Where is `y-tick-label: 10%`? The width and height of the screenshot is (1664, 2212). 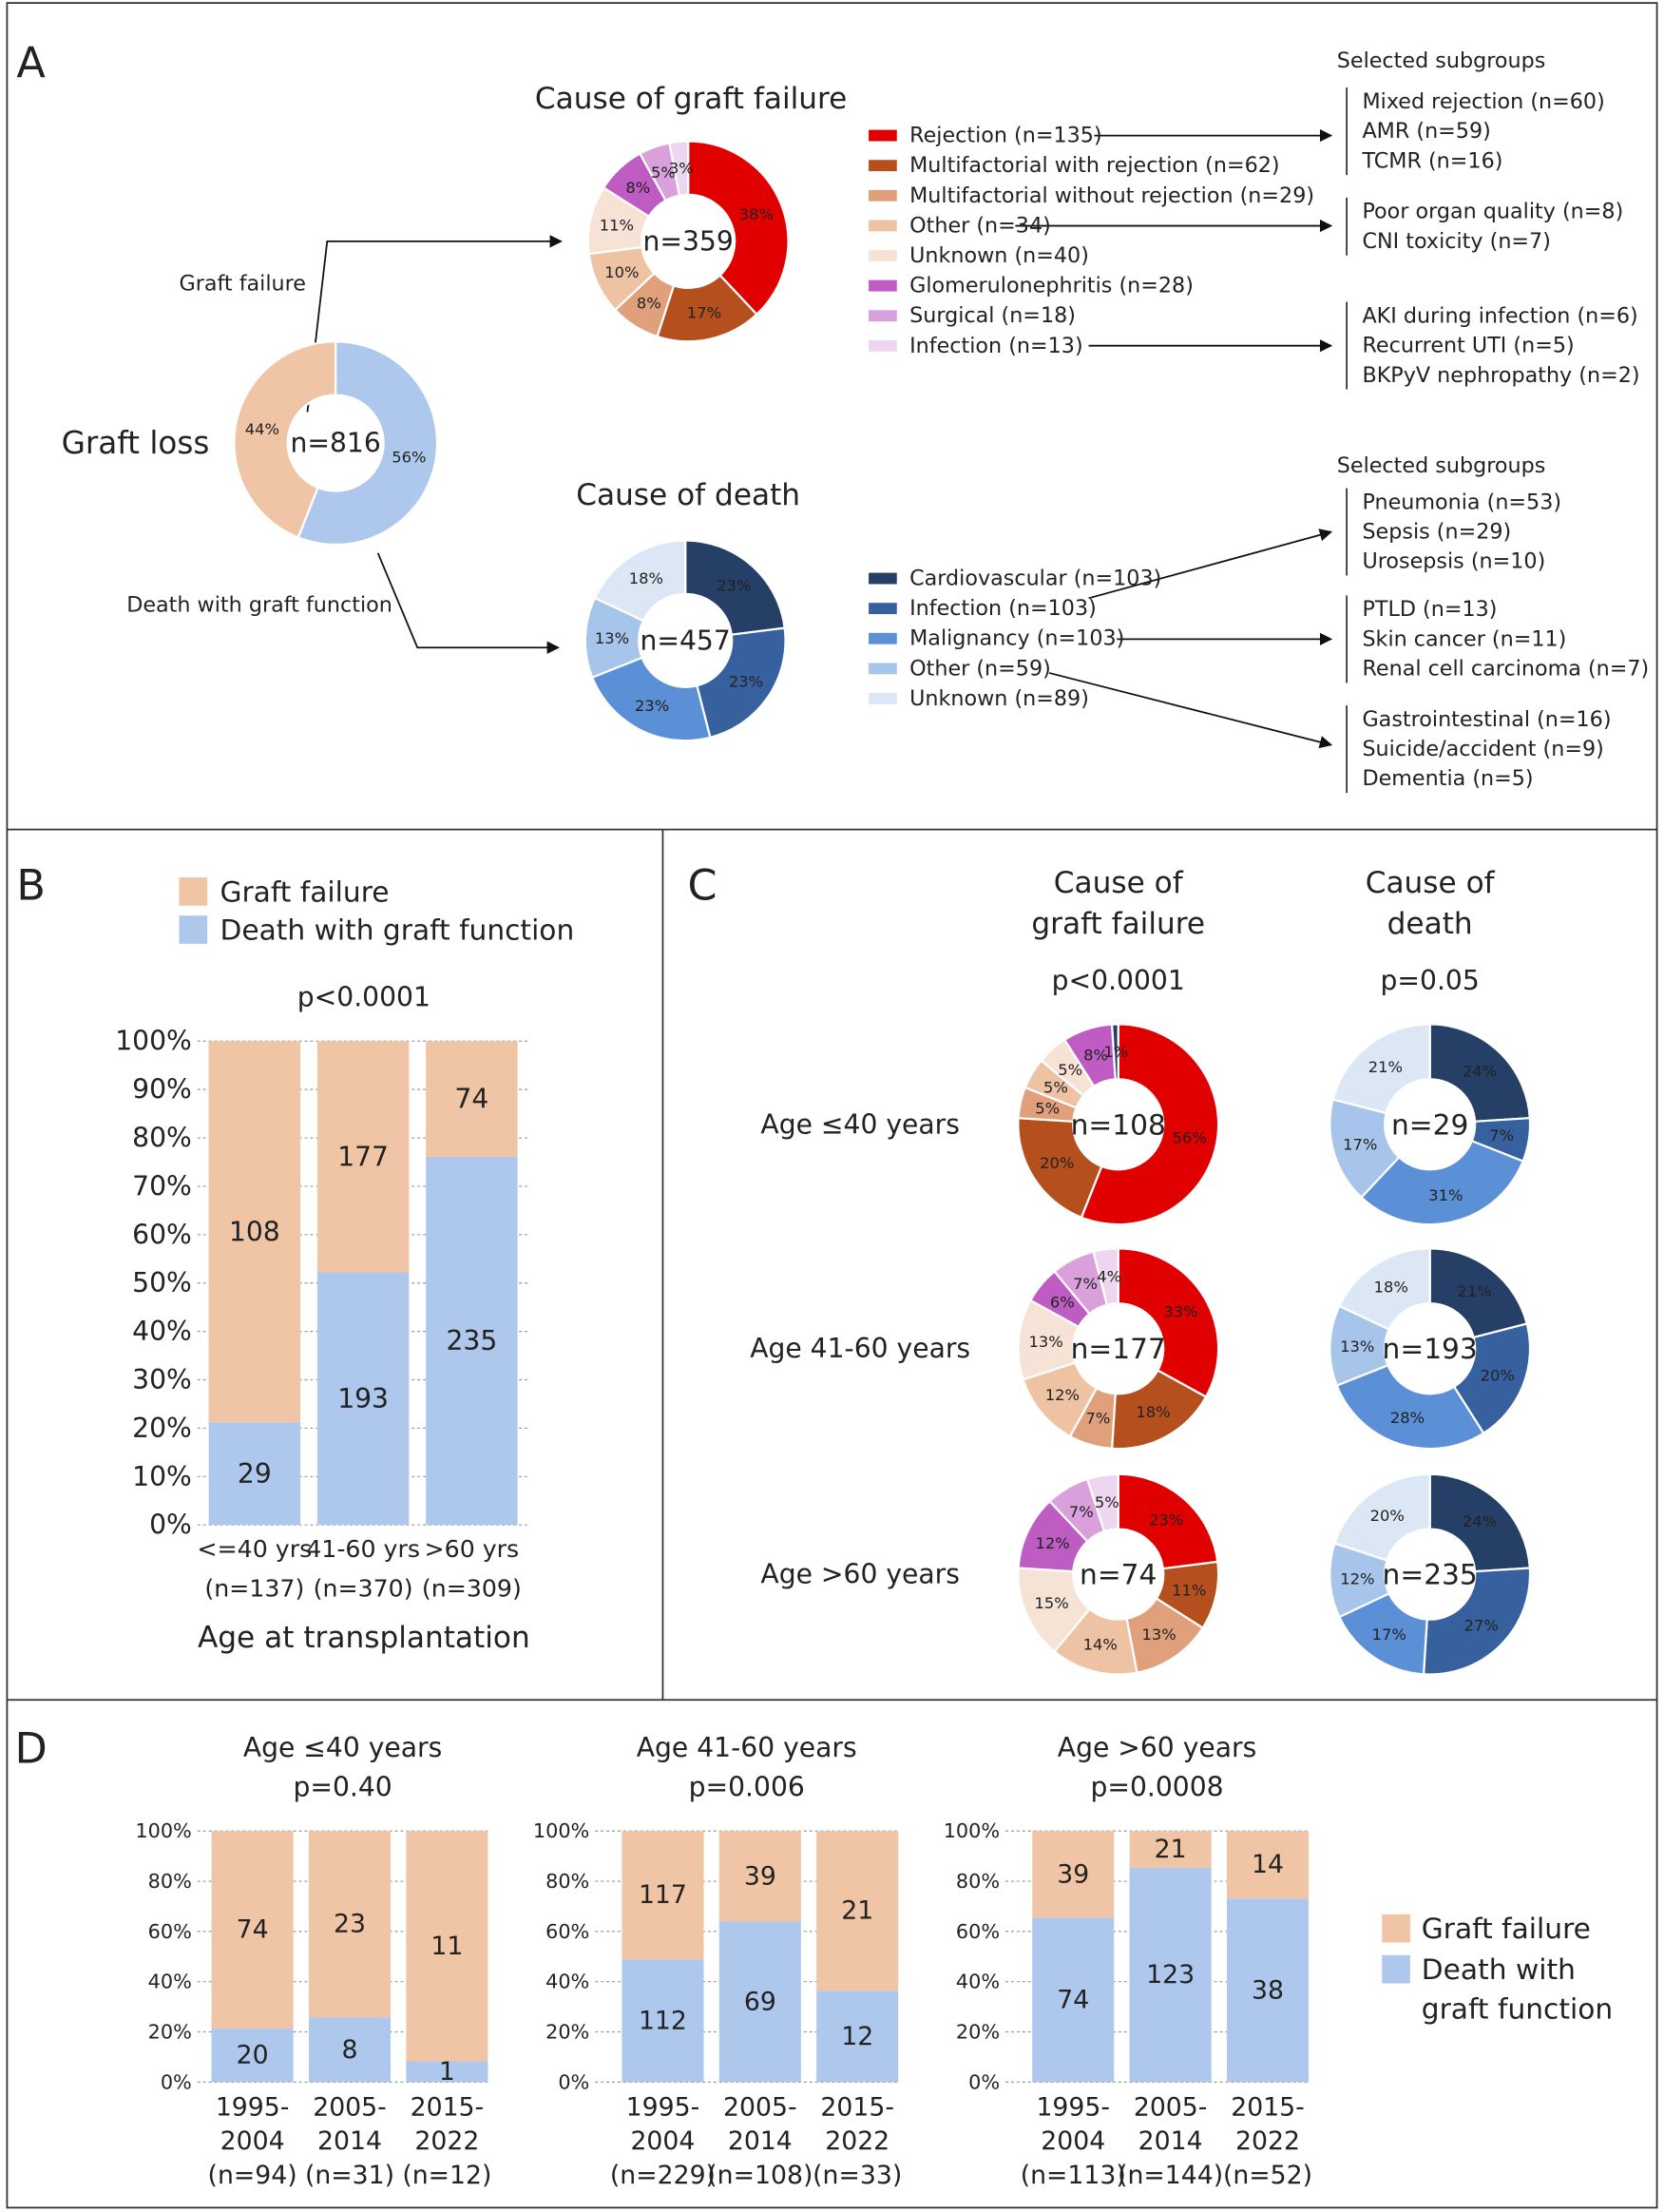
y-tick-label: 10% is located at coordinates (162, 1476).